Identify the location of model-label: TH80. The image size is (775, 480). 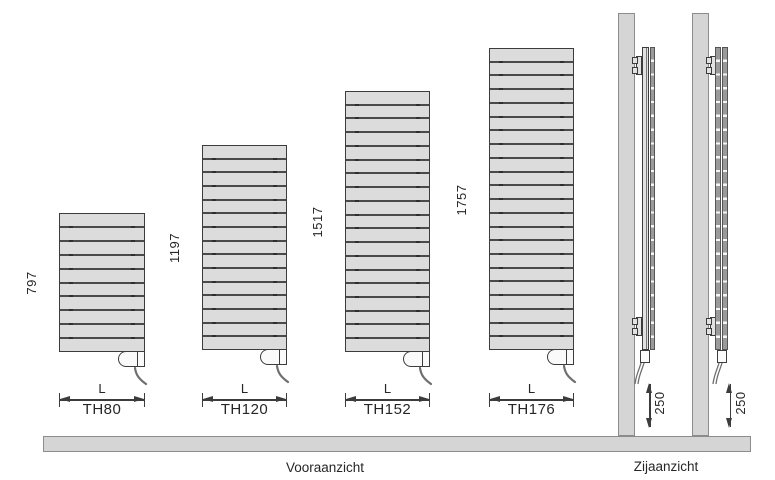
(102, 409).